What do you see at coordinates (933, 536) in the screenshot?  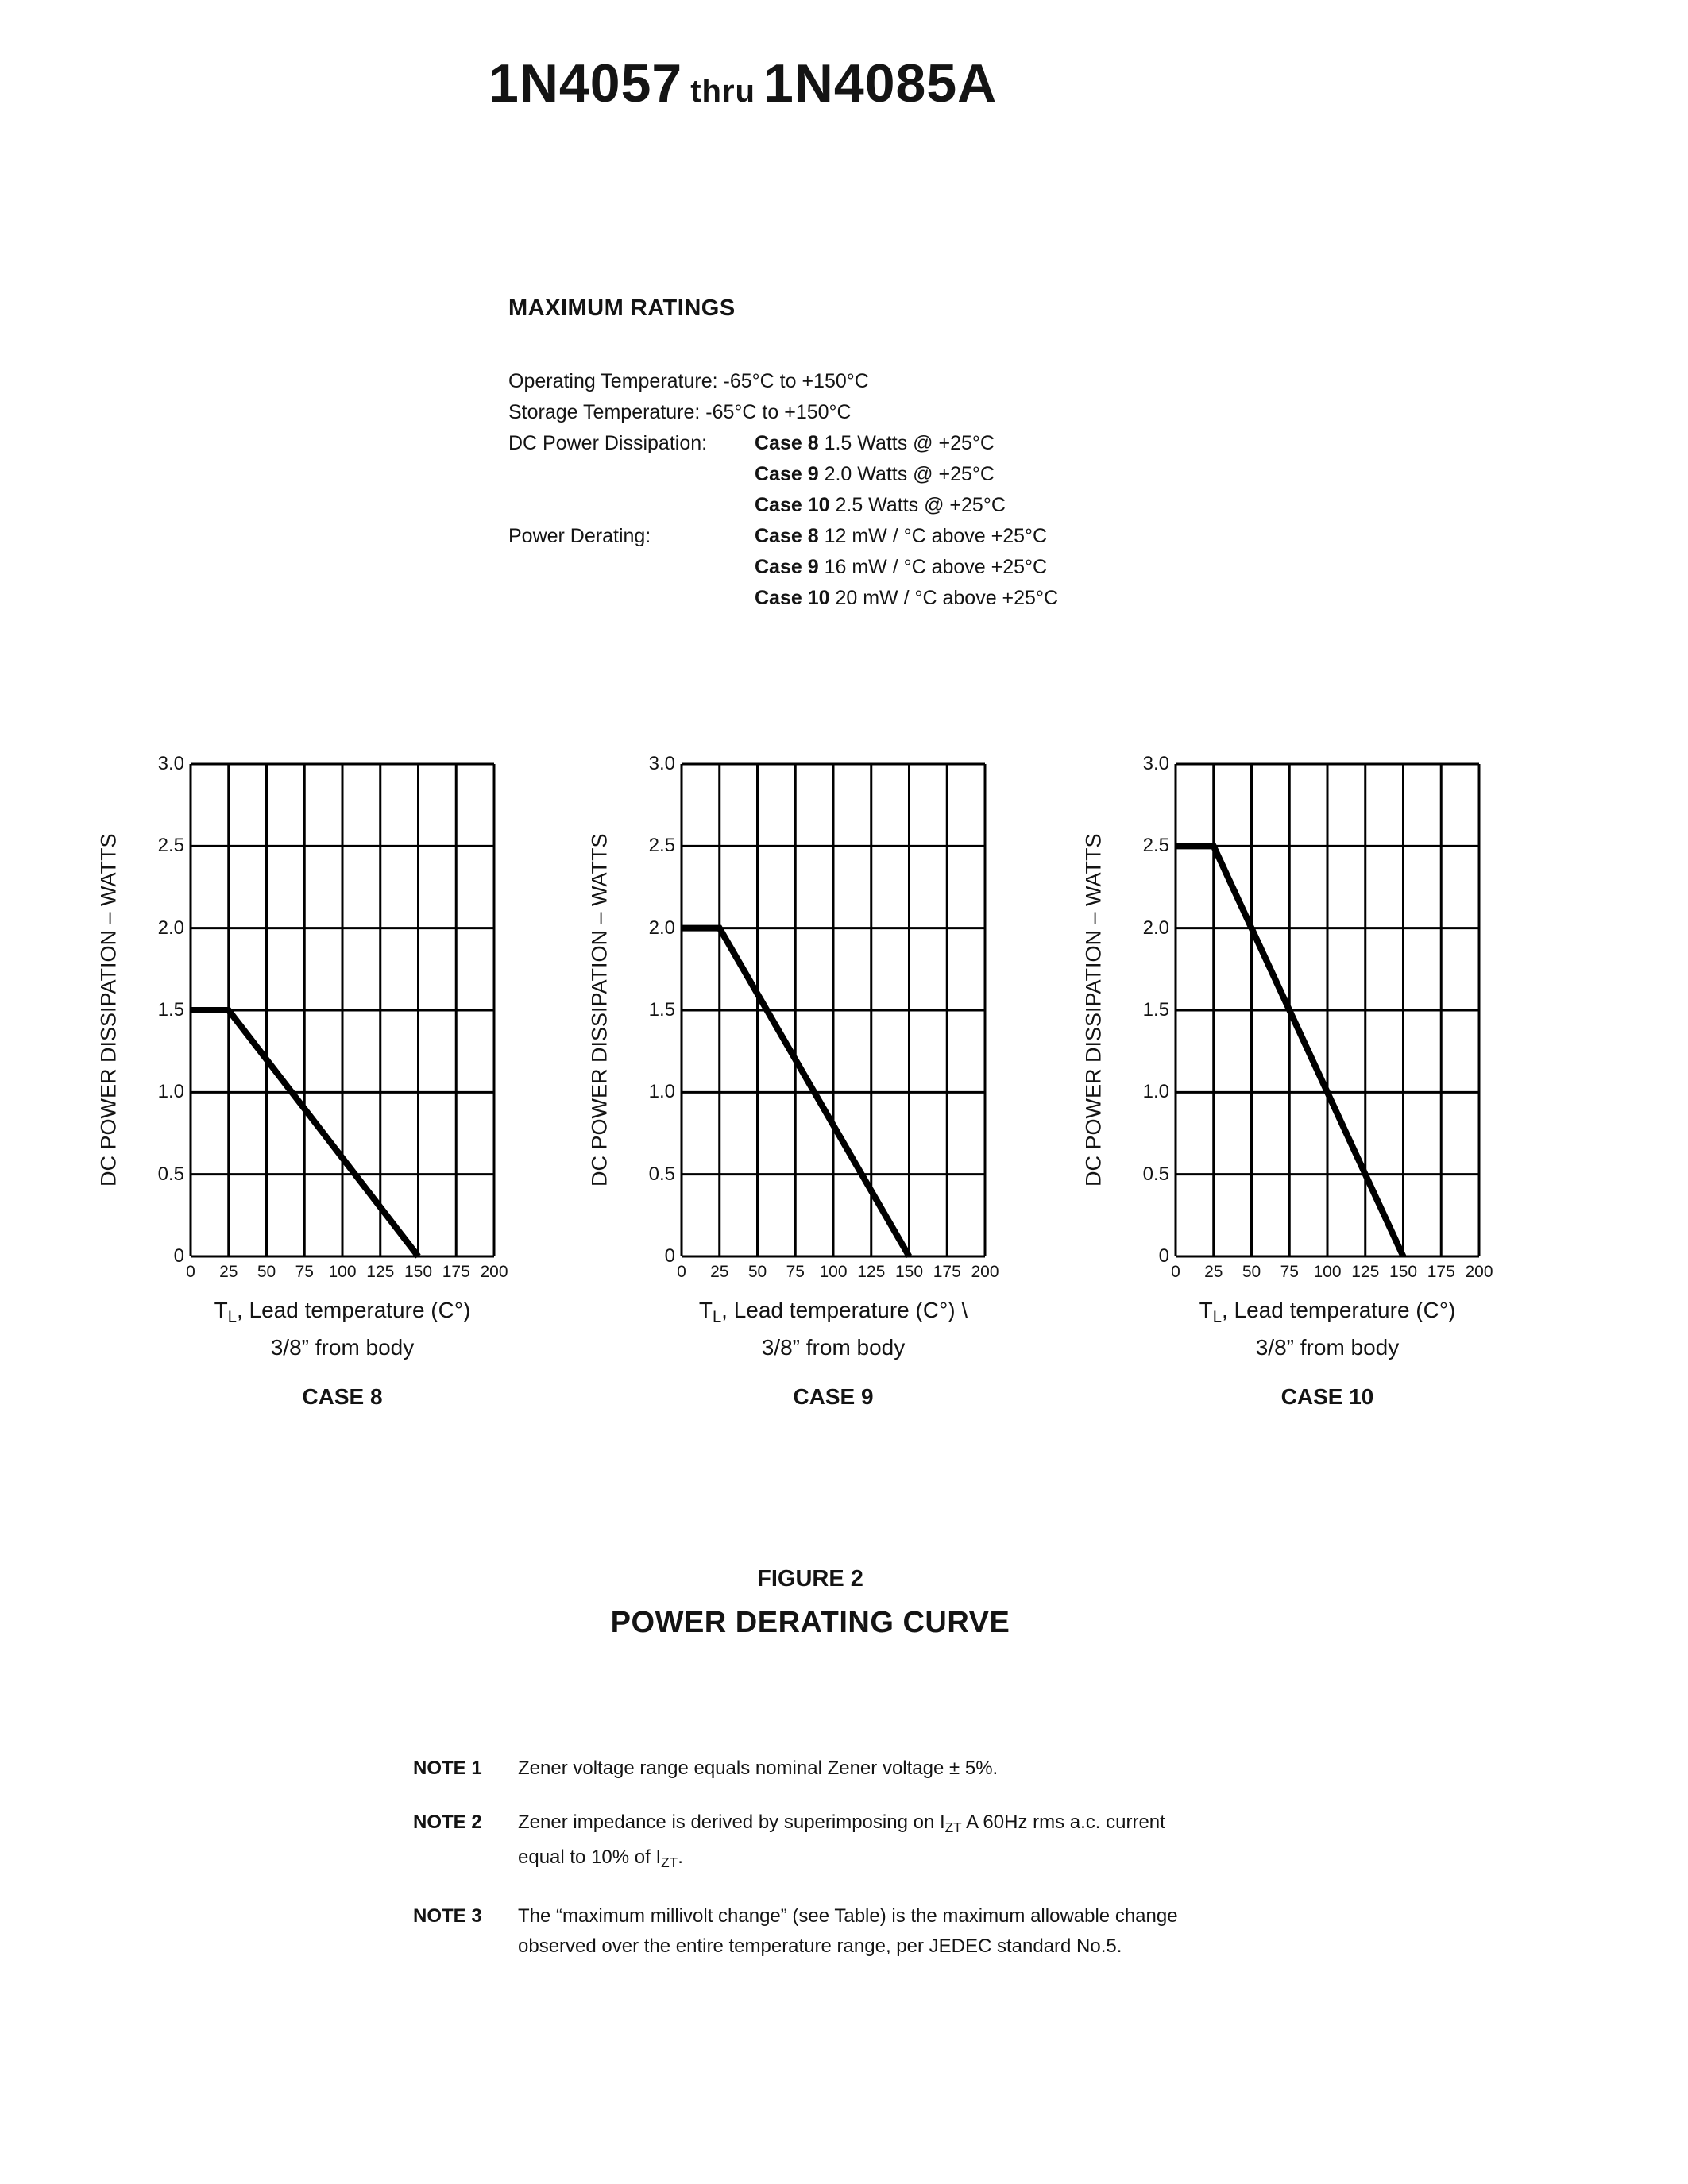 I see `case-value: 12 mW / °C above +25°C` at bounding box center [933, 536].